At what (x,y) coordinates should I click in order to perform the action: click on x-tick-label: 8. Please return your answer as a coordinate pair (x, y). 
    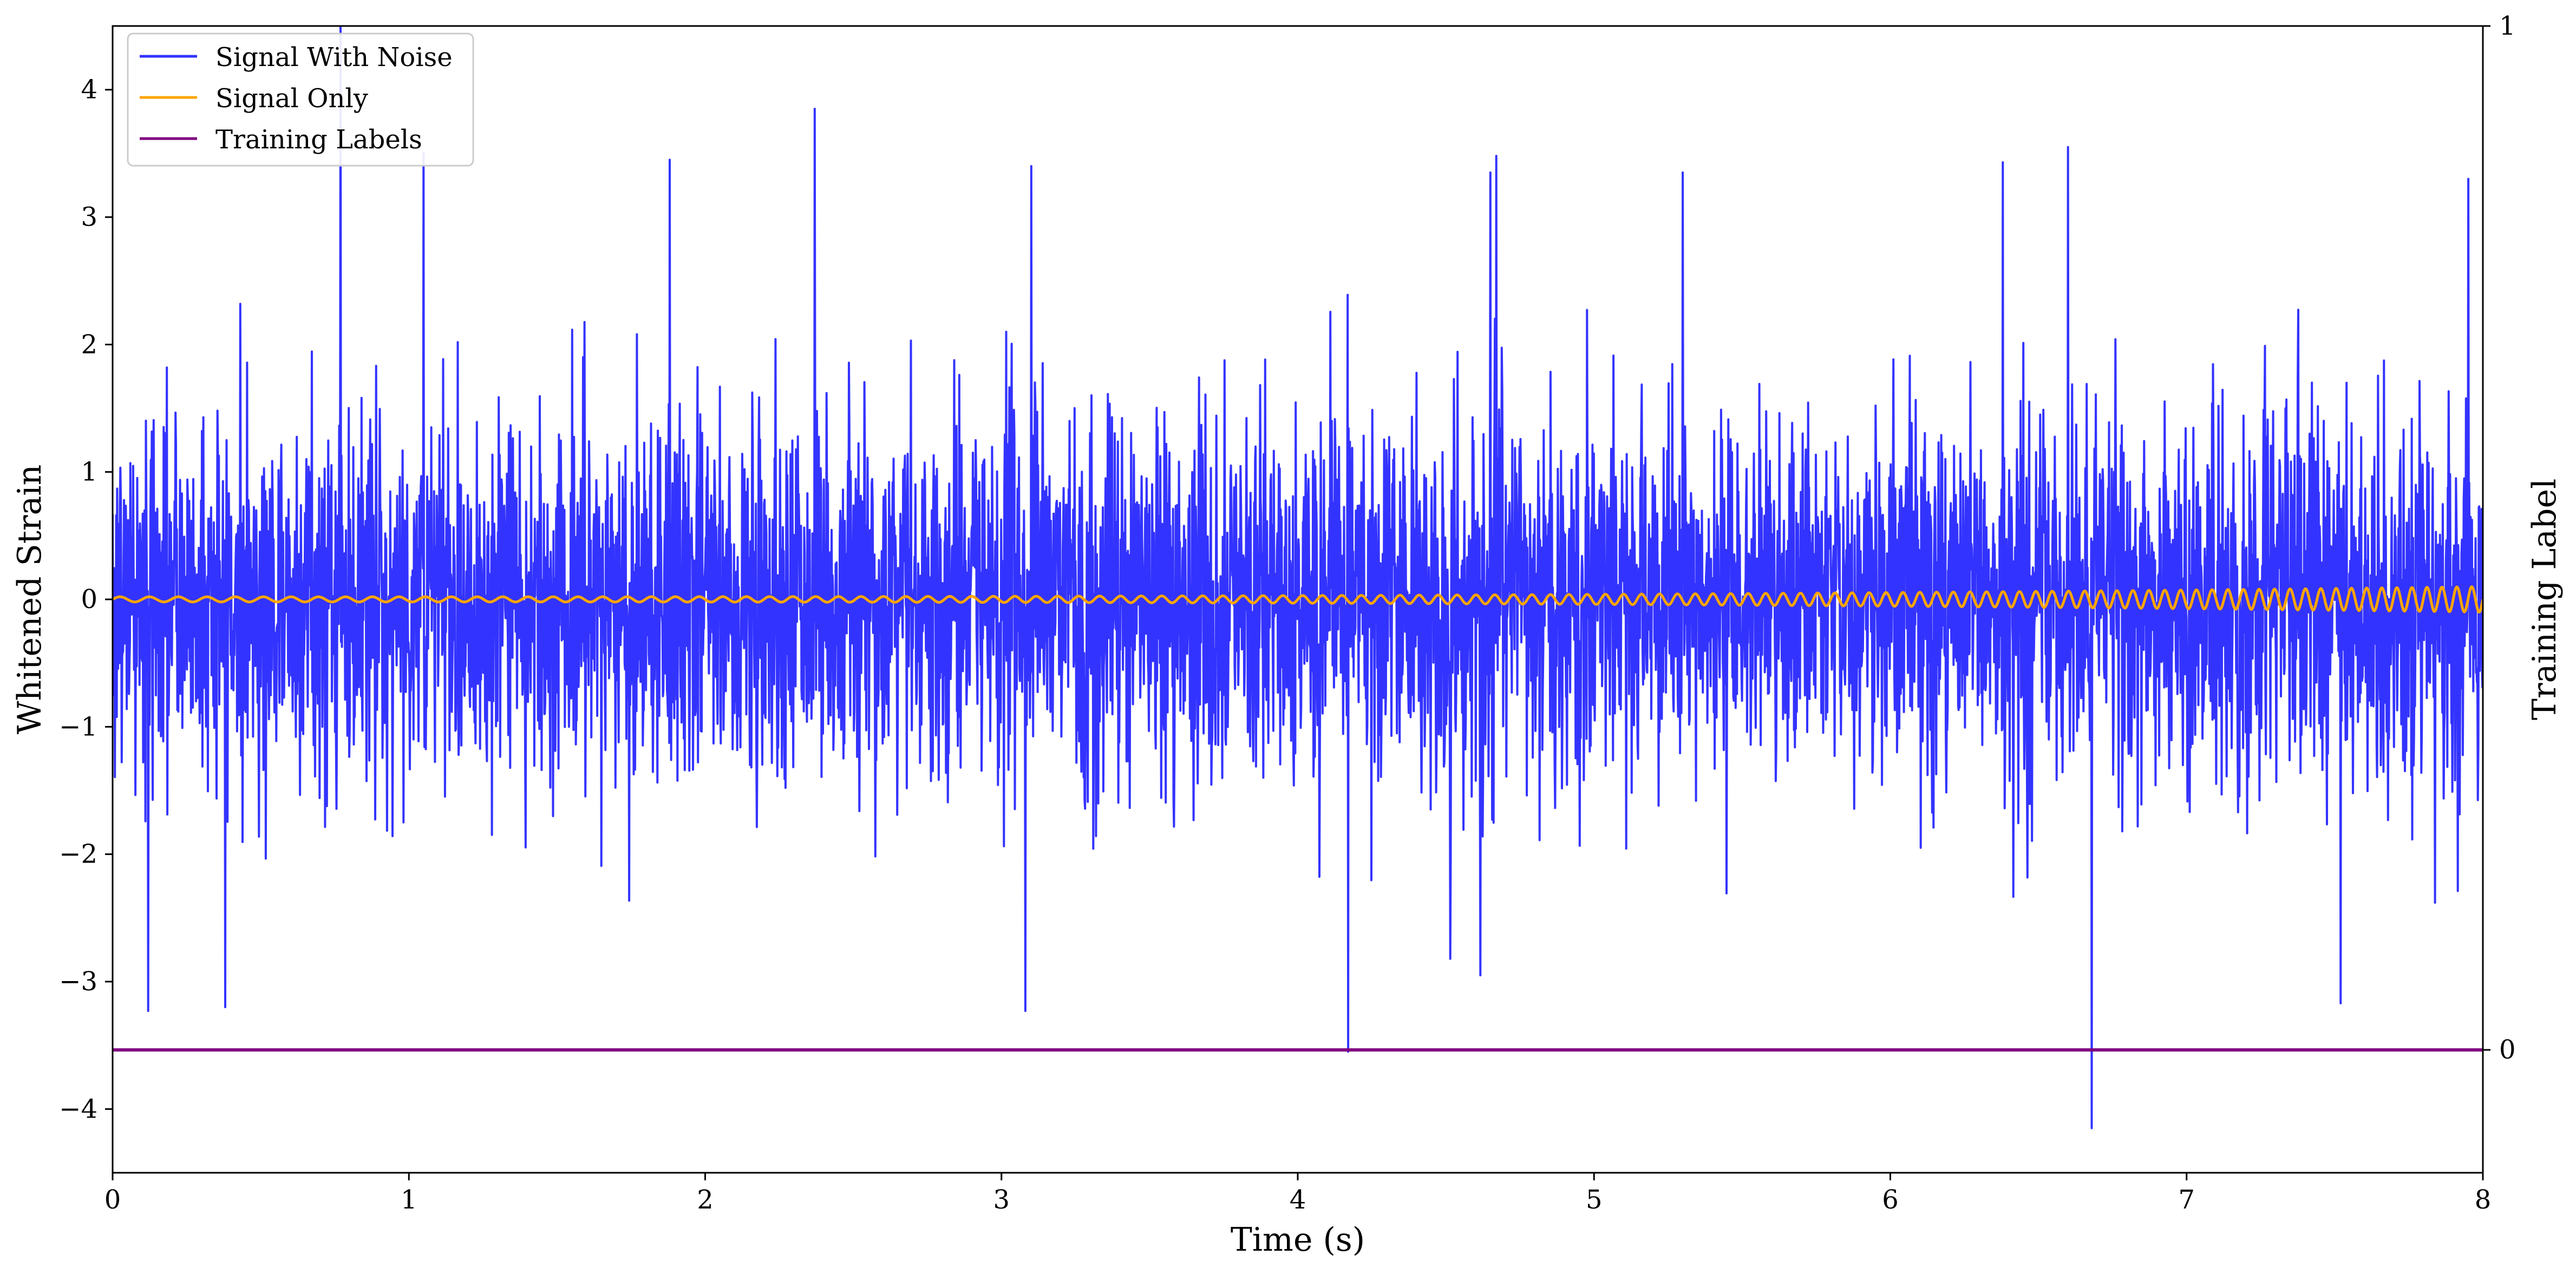
    Looking at the image, I should click on (2483, 1200).